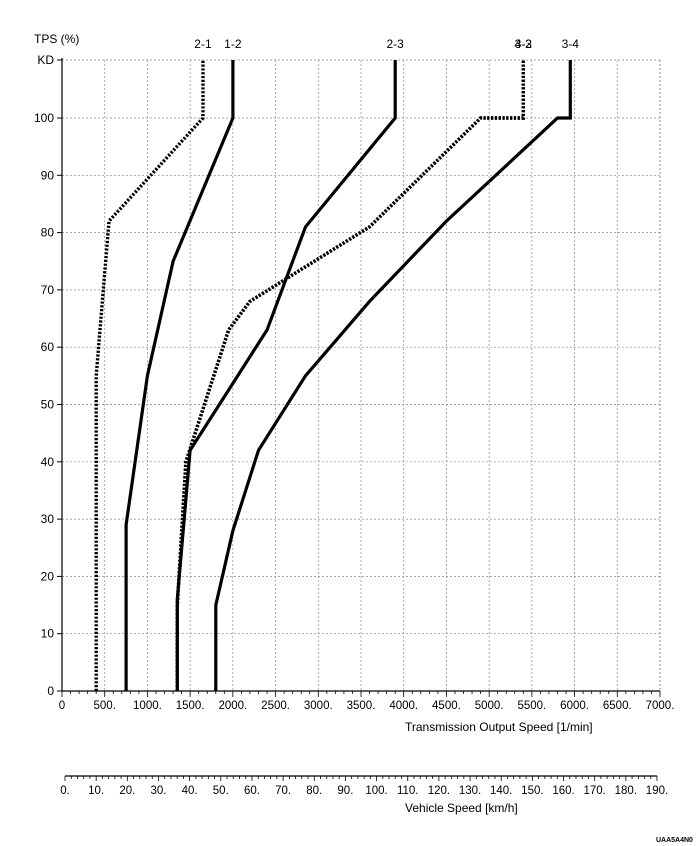 This screenshot has width=700, height=846. I want to click on x2-tick-label: 160., so click(563, 791).